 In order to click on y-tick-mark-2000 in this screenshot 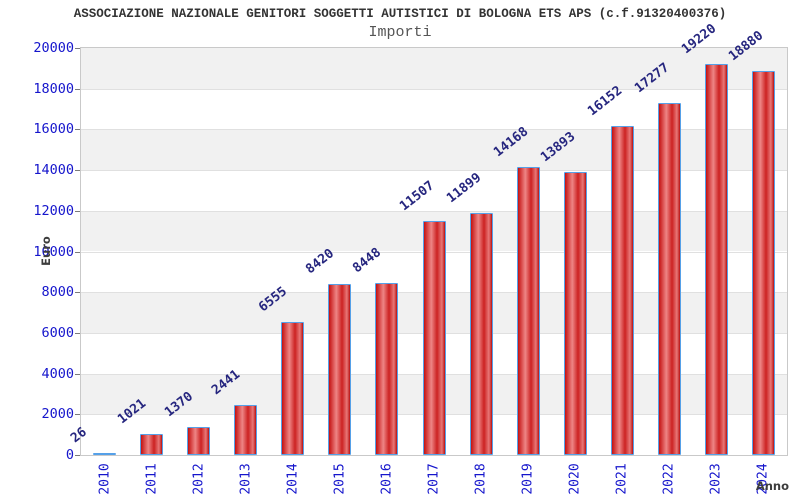, I will do `click(77, 415)`.